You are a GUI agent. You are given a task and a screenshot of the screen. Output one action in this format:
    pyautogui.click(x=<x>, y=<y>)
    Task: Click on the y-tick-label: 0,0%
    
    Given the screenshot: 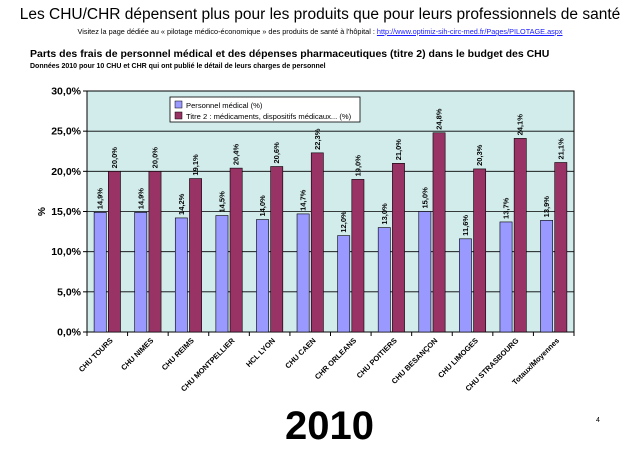 What is the action you would take?
    pyautogui.click(x=69, y=333)
    